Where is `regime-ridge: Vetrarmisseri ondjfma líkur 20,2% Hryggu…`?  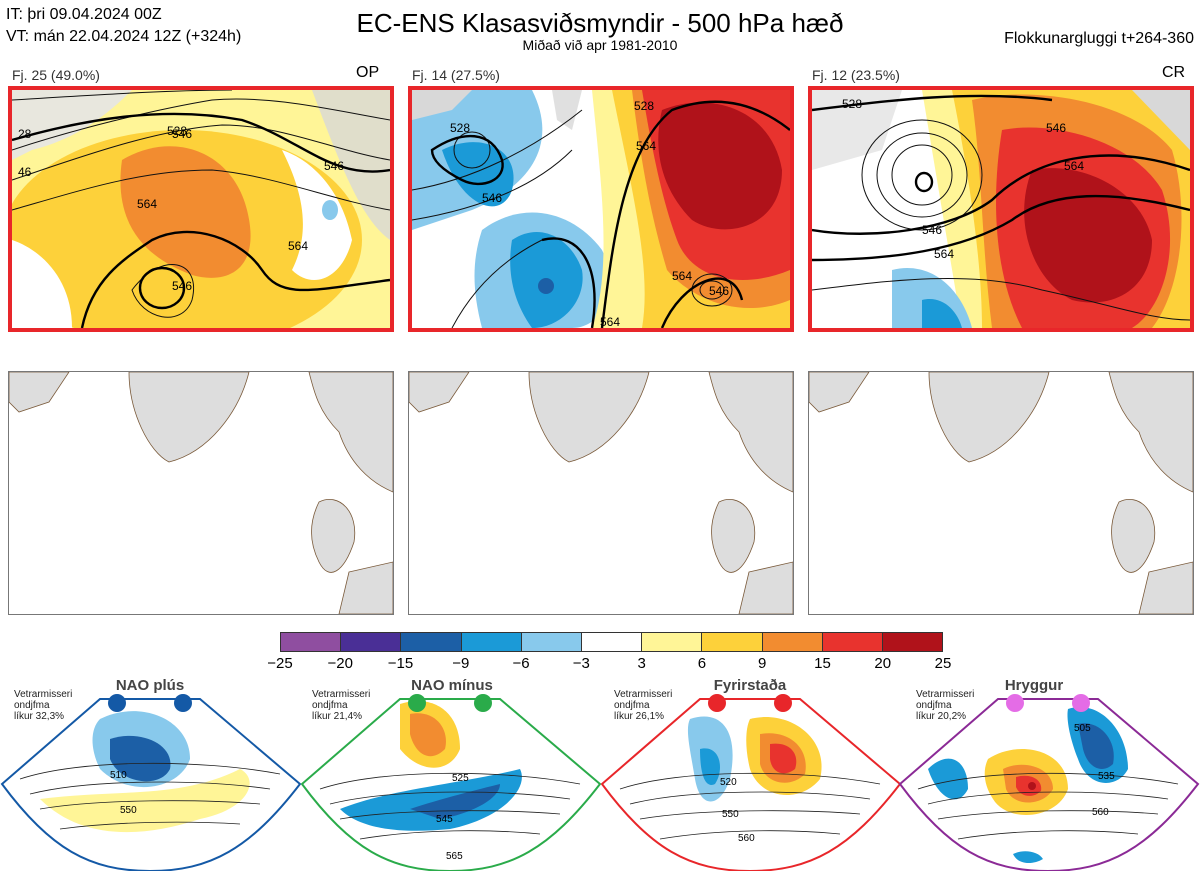
regime-ridge: Vetrarmisseri ondjfma líkur 20,2% Hryggu… is located at coordinates (1049, 773).